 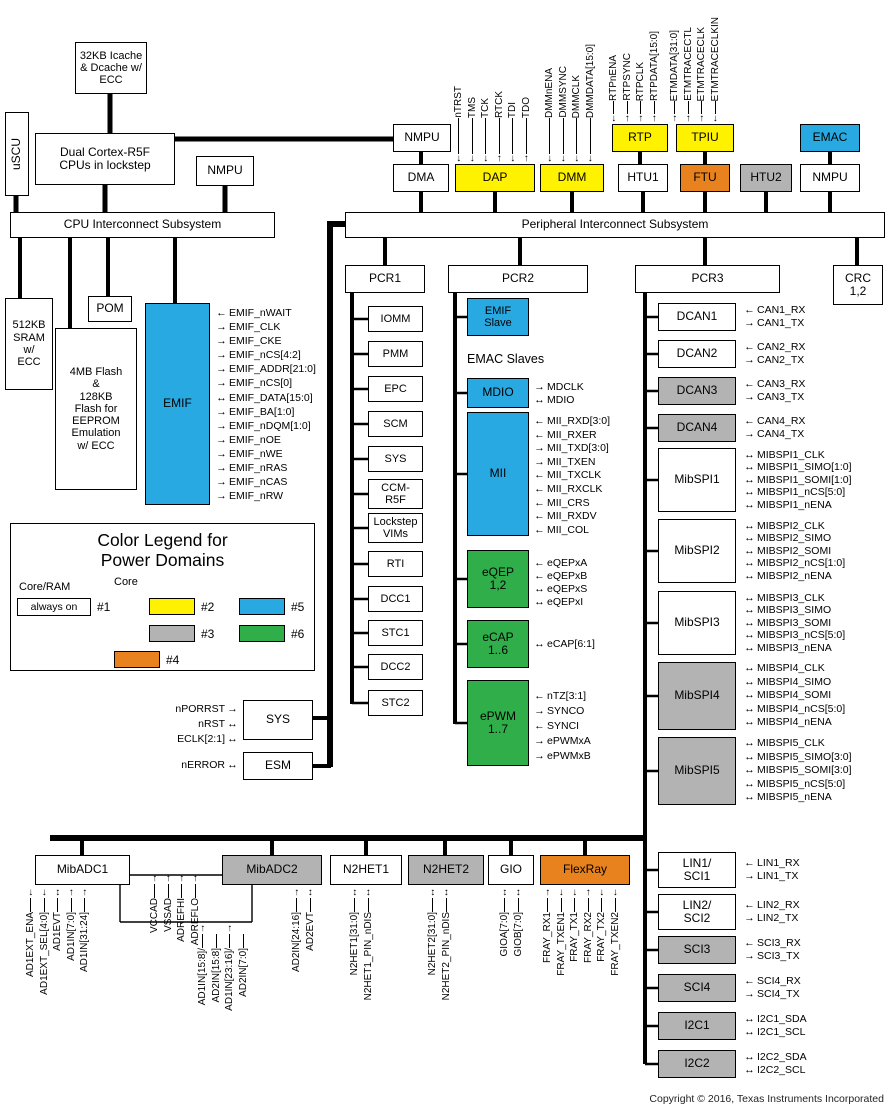 I want to click on i2c1-signals: ↔ I2C1_SDA ↔ I2C1_SCL, so click(x=774, y=1026).